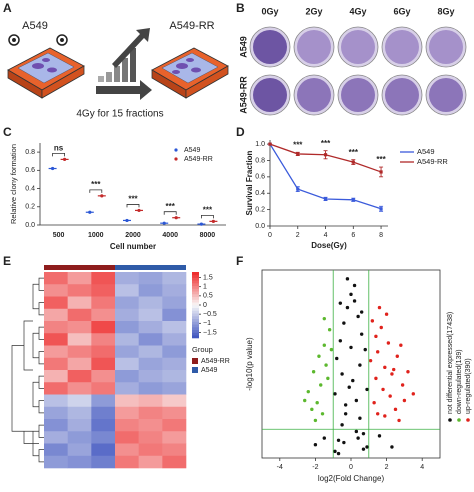 The height and width of the screenshot is (492, 474). Describe the element at coordinates (353, 235) in the screenshot. I see `x-tick-label: 6` at that location.